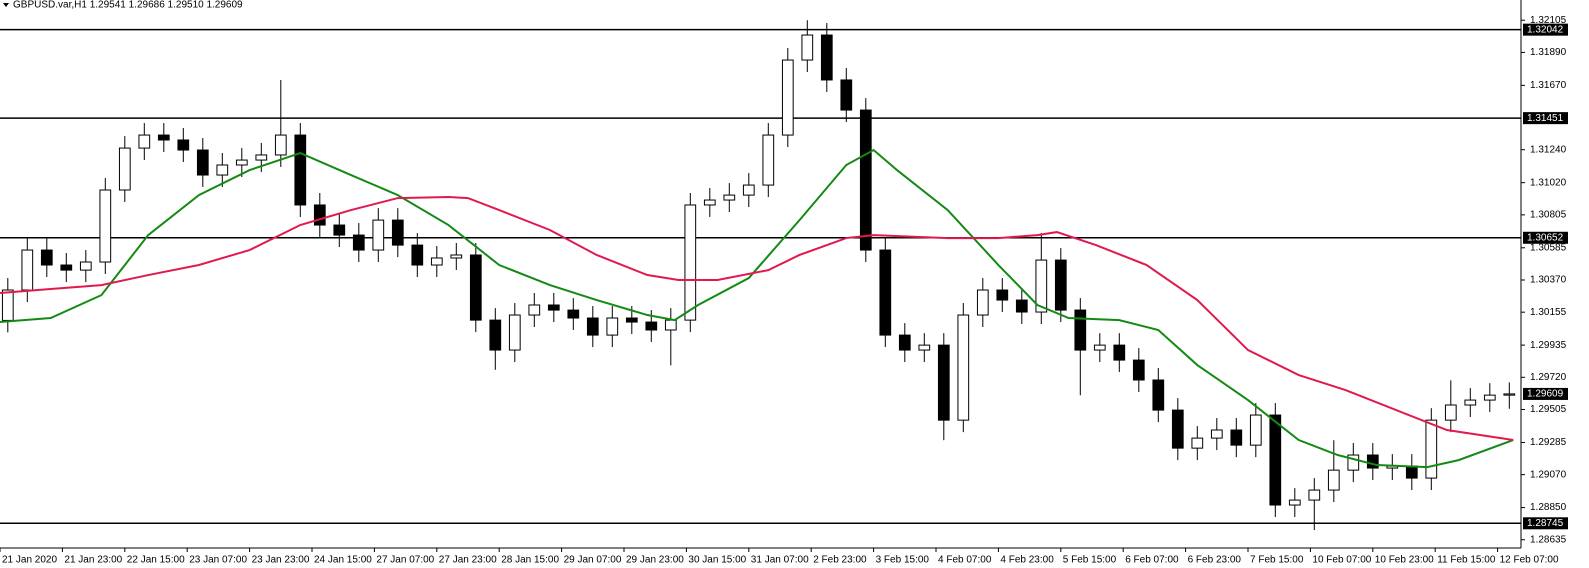 The height and width of the screenshot is (568, 1589). What do you see at coordinates (1548, 149) in the screenshot?
I see `y-tick-label: 1.31240` at bounding box center [1548, 149].